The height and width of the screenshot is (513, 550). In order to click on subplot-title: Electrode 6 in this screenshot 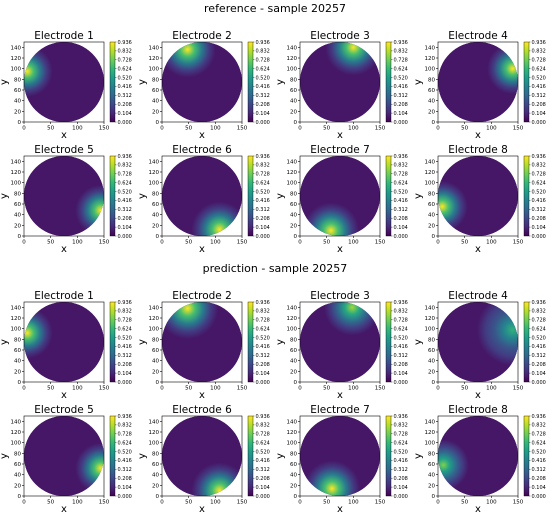, I will do `click(202, 150)`.